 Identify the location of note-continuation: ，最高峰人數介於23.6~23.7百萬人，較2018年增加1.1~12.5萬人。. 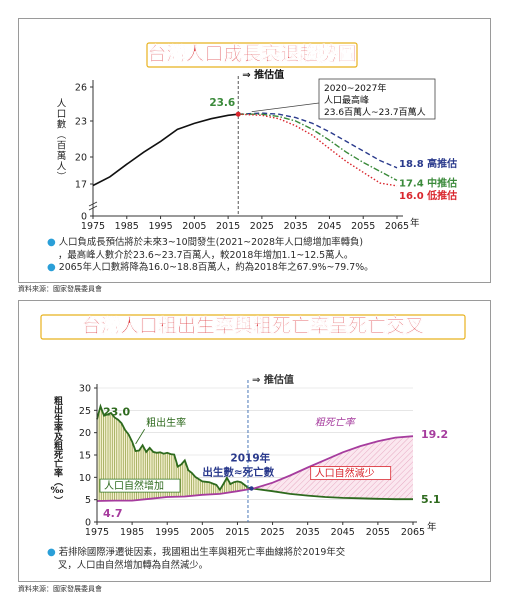
(206, 255).